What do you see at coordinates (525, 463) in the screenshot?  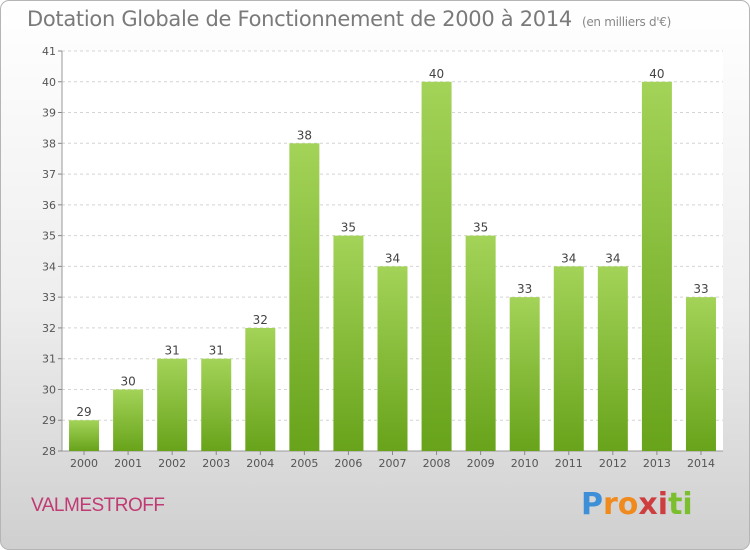 I see `x-tick-label: 2010` at bounding box center [525, 463].